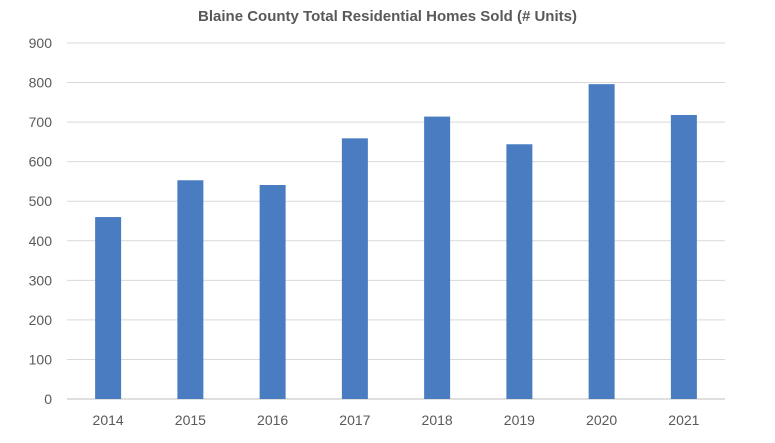 The image size is (775, 443). Describe the element at coordinates (354, 420) in the screenshot. I see `x-tick-label-2017: 2017` at that location.